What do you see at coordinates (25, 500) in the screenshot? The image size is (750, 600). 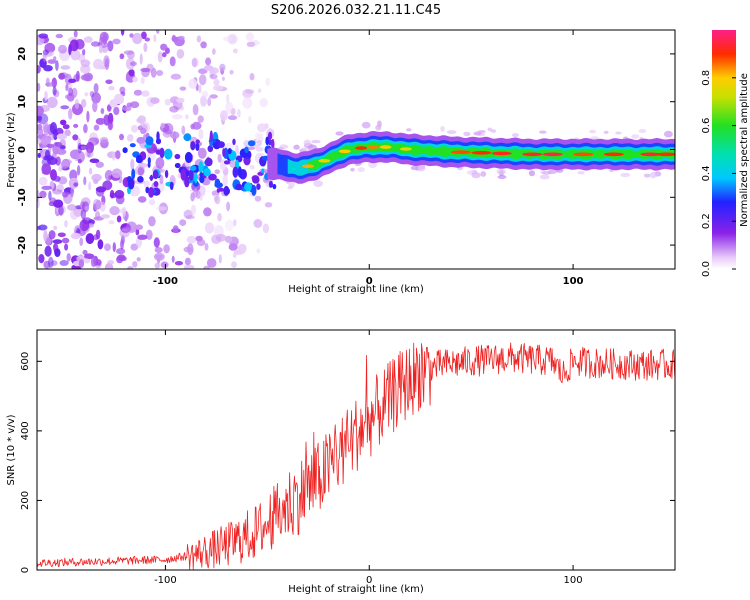 I see `snr-ytick-label: 200` at bounding box center [25, 500].